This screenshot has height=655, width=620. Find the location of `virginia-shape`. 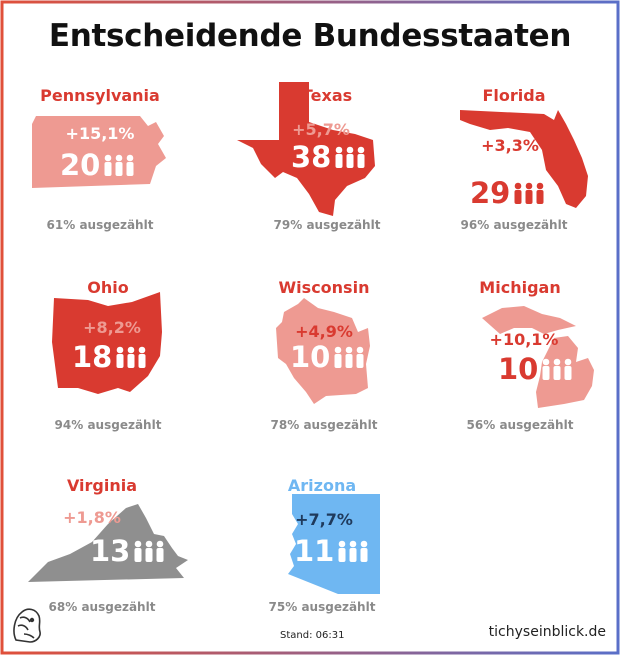

virginia-shape is located at coordinates (108, 543).